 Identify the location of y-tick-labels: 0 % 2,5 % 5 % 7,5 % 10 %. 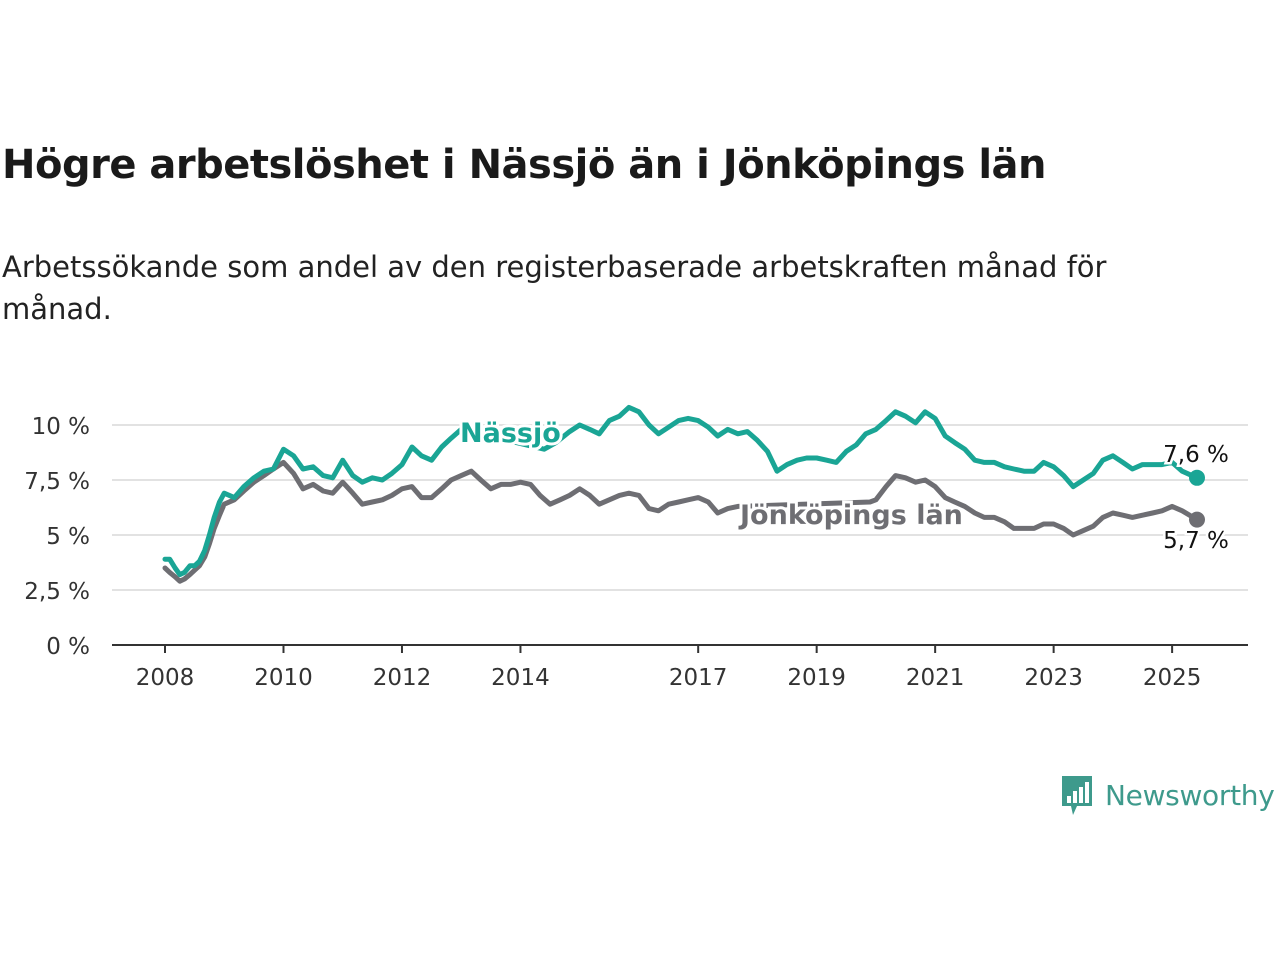
(57, 537).